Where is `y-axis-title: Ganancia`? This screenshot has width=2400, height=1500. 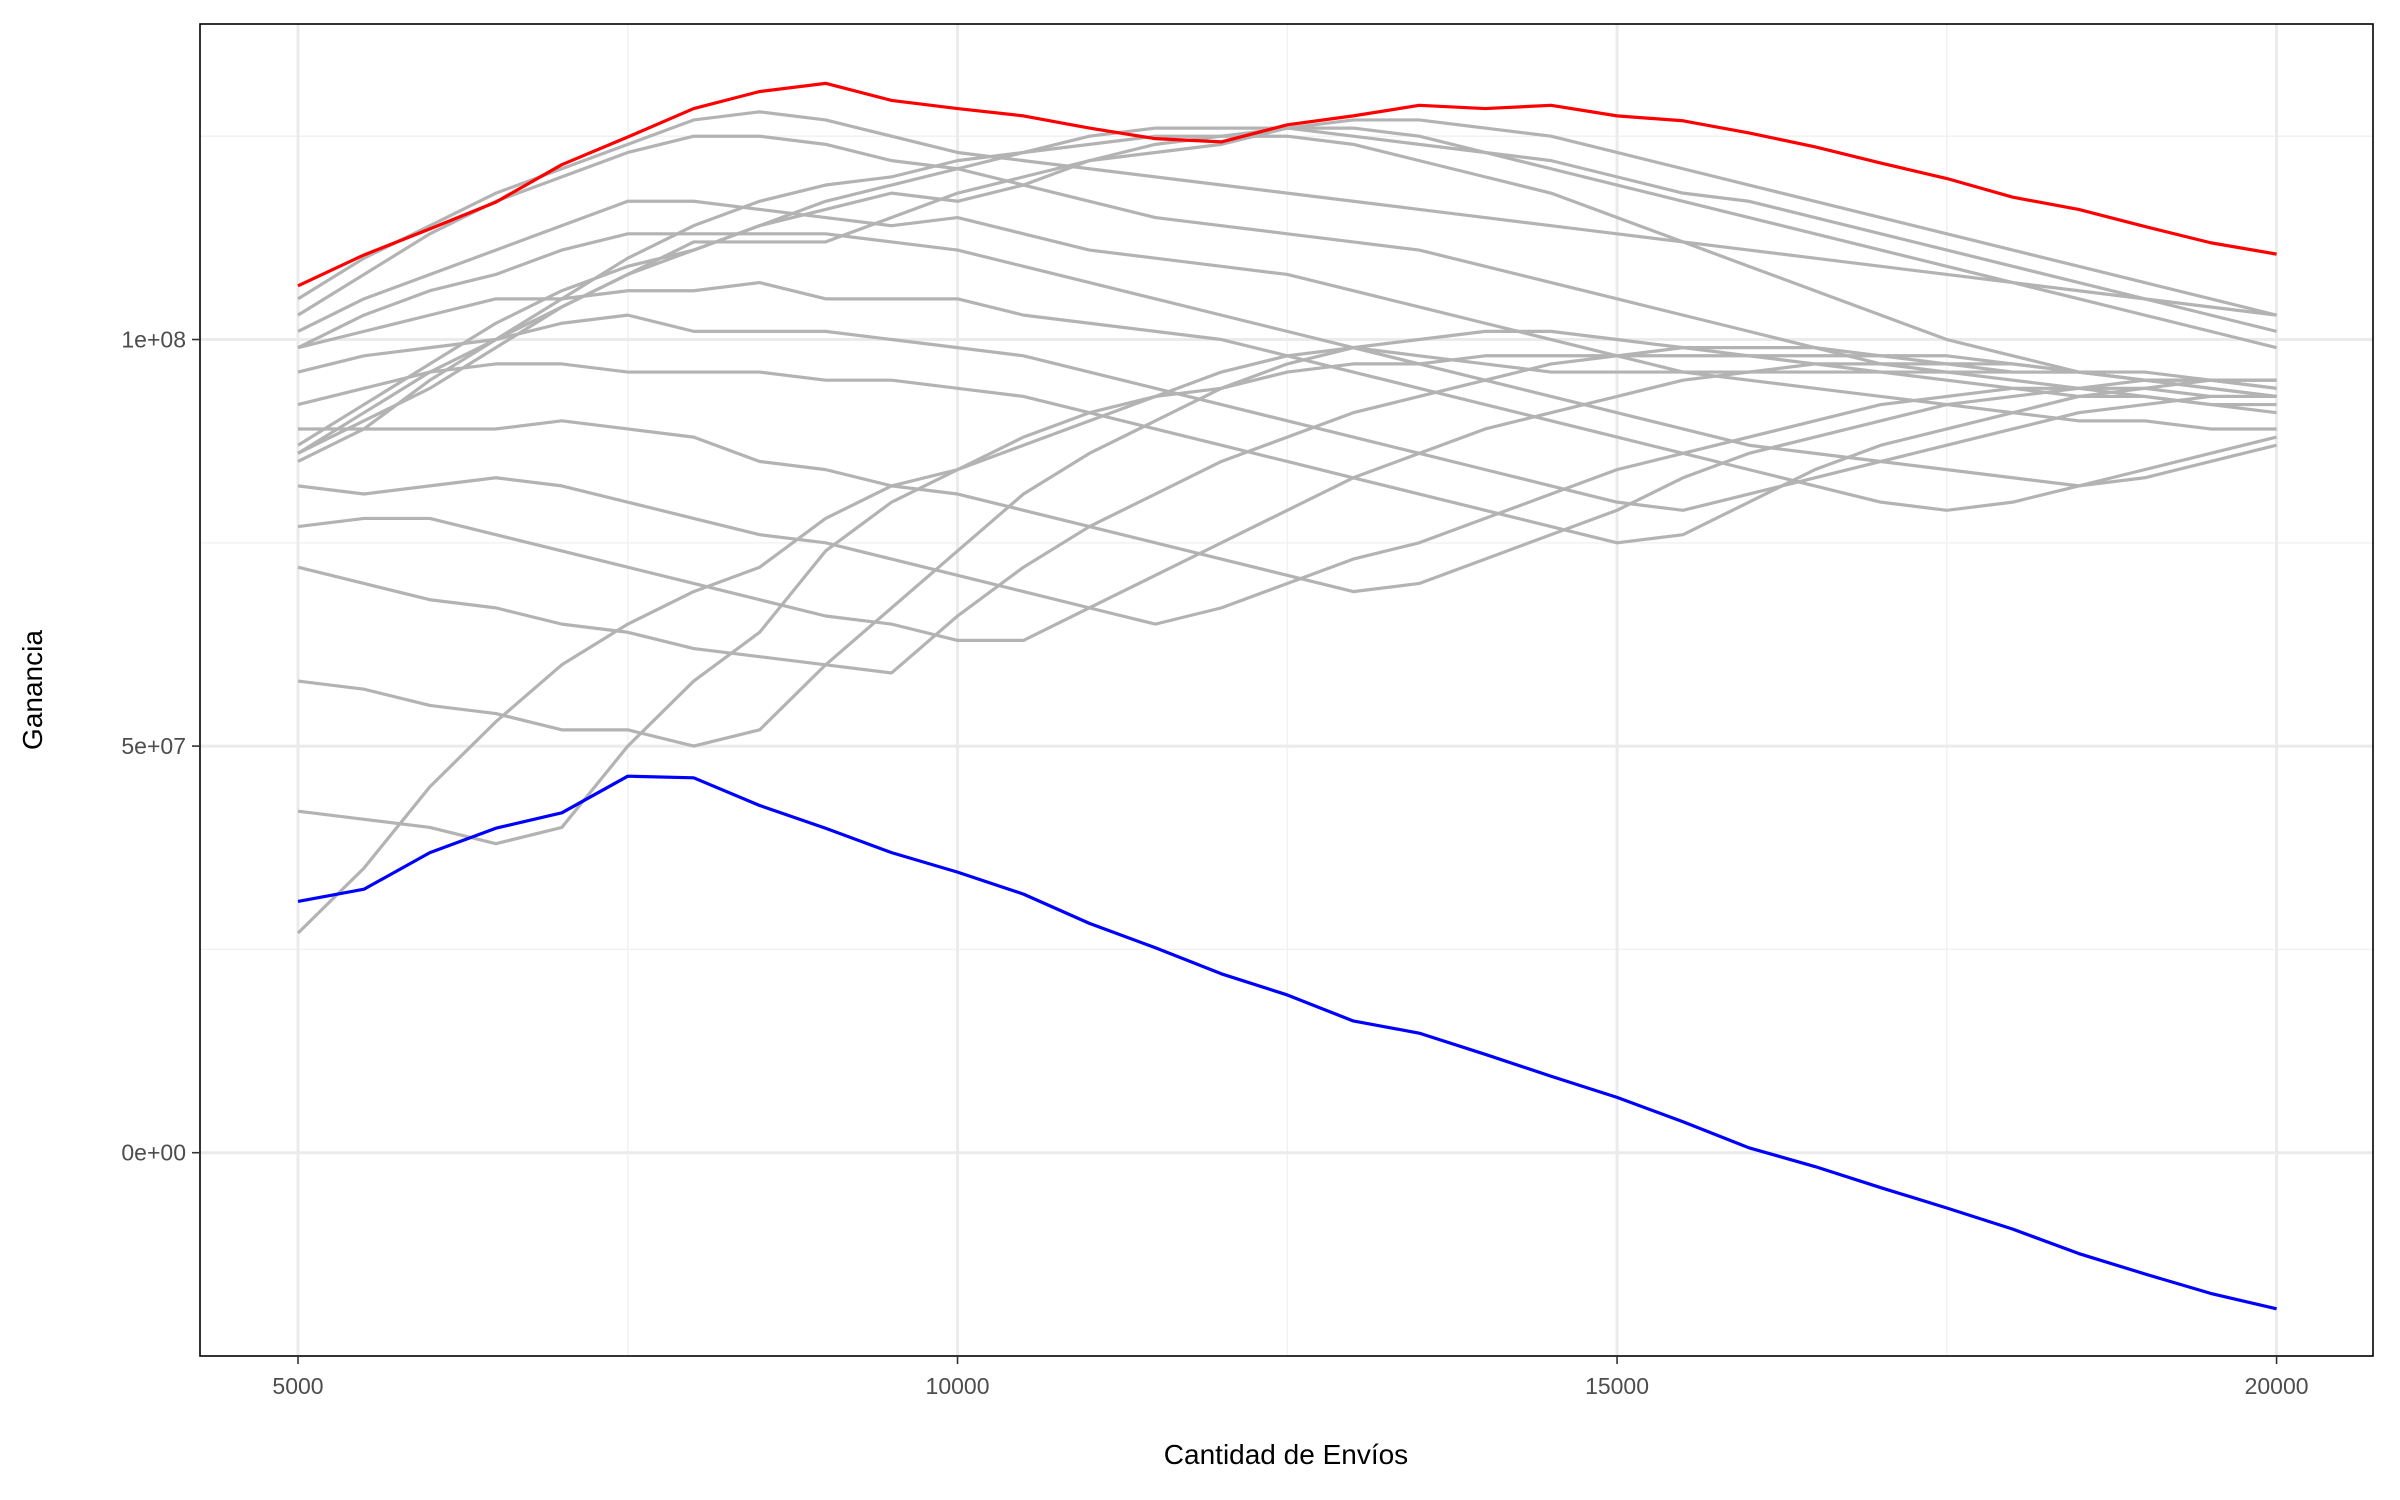
y-axis-title: Ganancia is located at coordinates (32, 690).